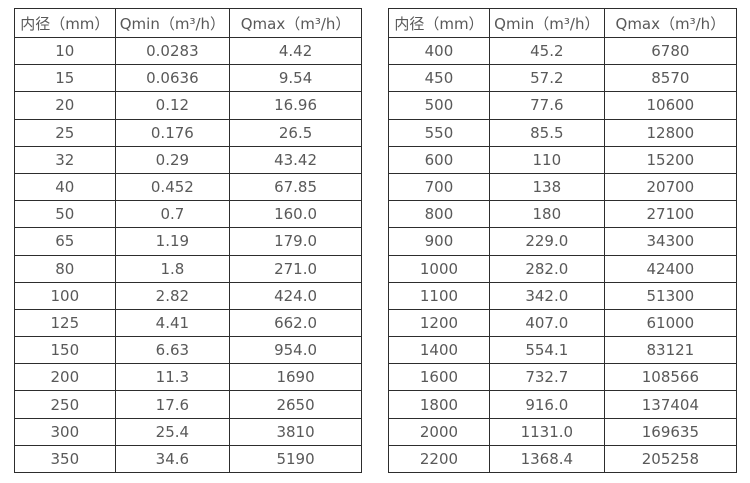 The height and width of the screenshot is (483, 750). What do you see at coordinates (546, 404) in the screenshot?
I see `table-cell: 916.0` at bounding box center [546, 404].